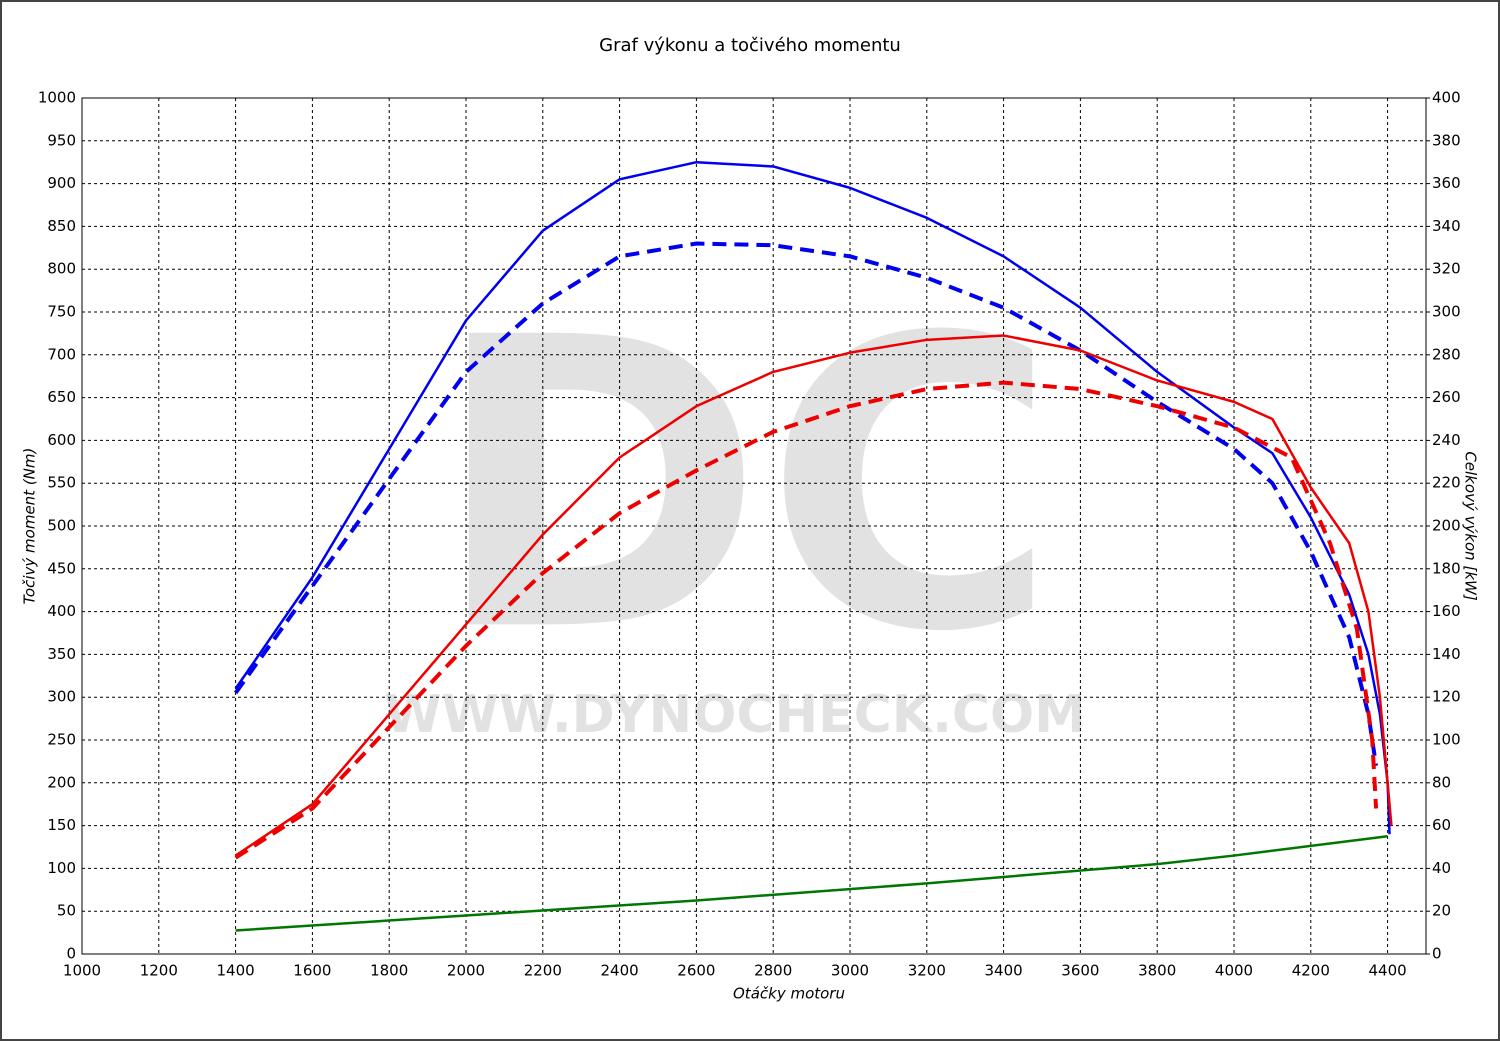 The width and height of the screenshot is (1500, 1041). I want to click on y2-axis-label: Celkový výkon [kW], so click(1471, 526).